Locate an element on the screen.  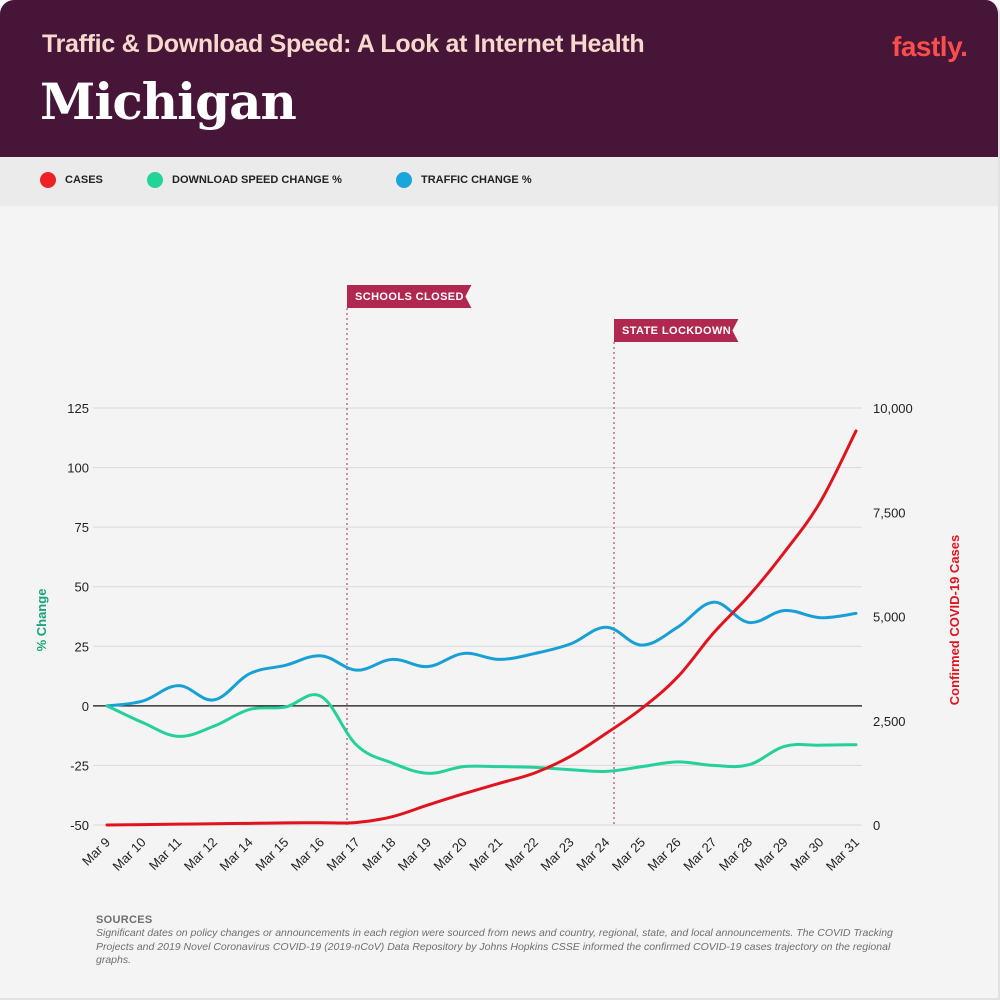
y-axis-title-left: % Change is located at coordinates (41, 620).